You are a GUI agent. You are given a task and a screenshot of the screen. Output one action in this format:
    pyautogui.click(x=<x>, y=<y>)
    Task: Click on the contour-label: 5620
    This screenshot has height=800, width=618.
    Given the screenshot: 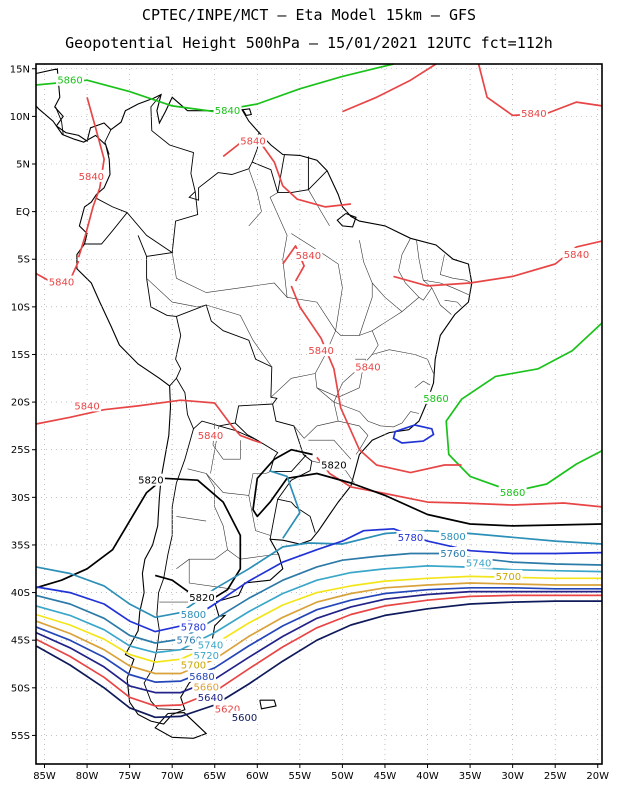 What is the action you would take?
    pyautogui.click(x=227, y=709)
    